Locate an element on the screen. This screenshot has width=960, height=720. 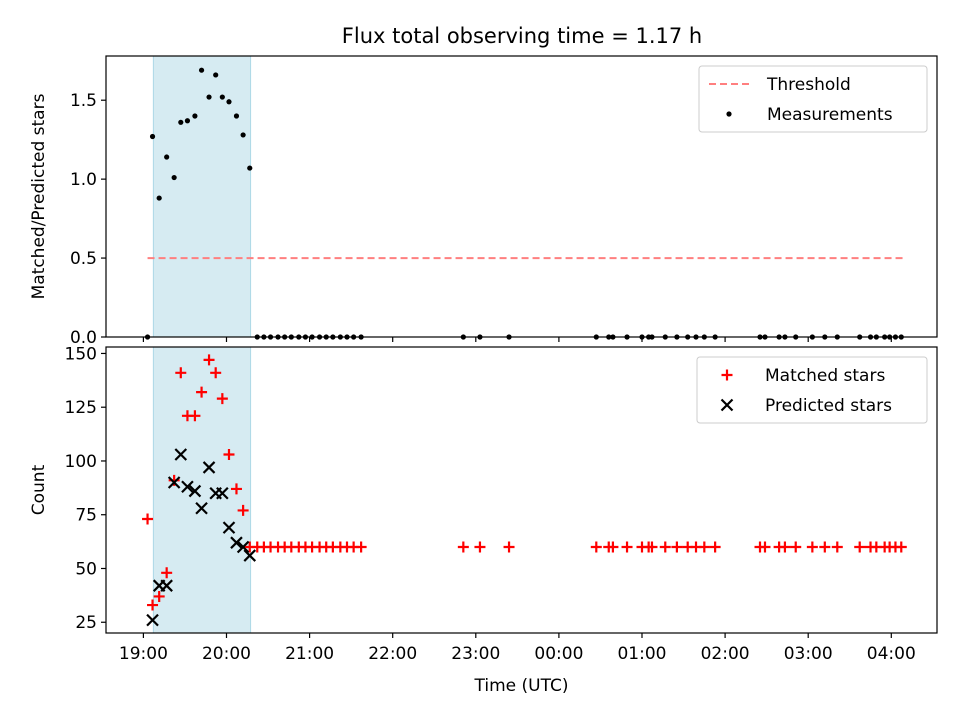
top-y-tick-label-1: 0.5 is located at coordinates (83, 259).